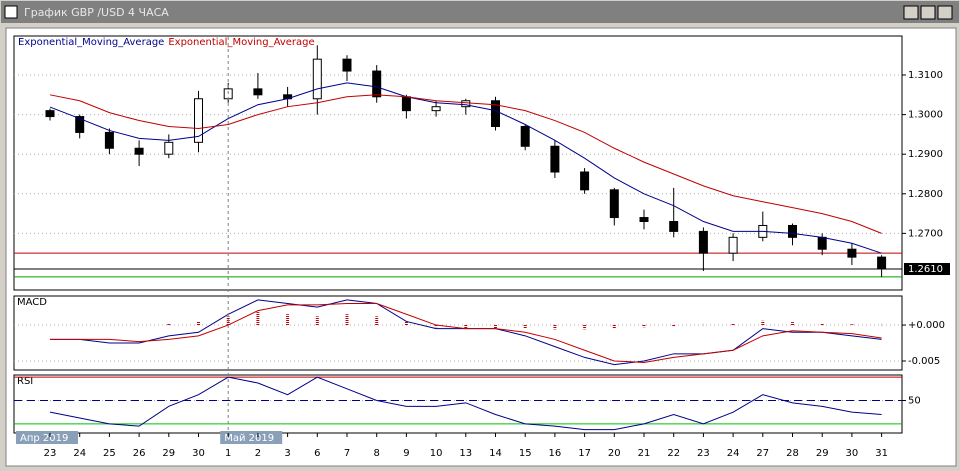 Image resolution: width=960 pixels, height=471 pixels. Describe the element at coordinates (25, 381) in the screenshot. I see `panel-title: RSI` at that location.